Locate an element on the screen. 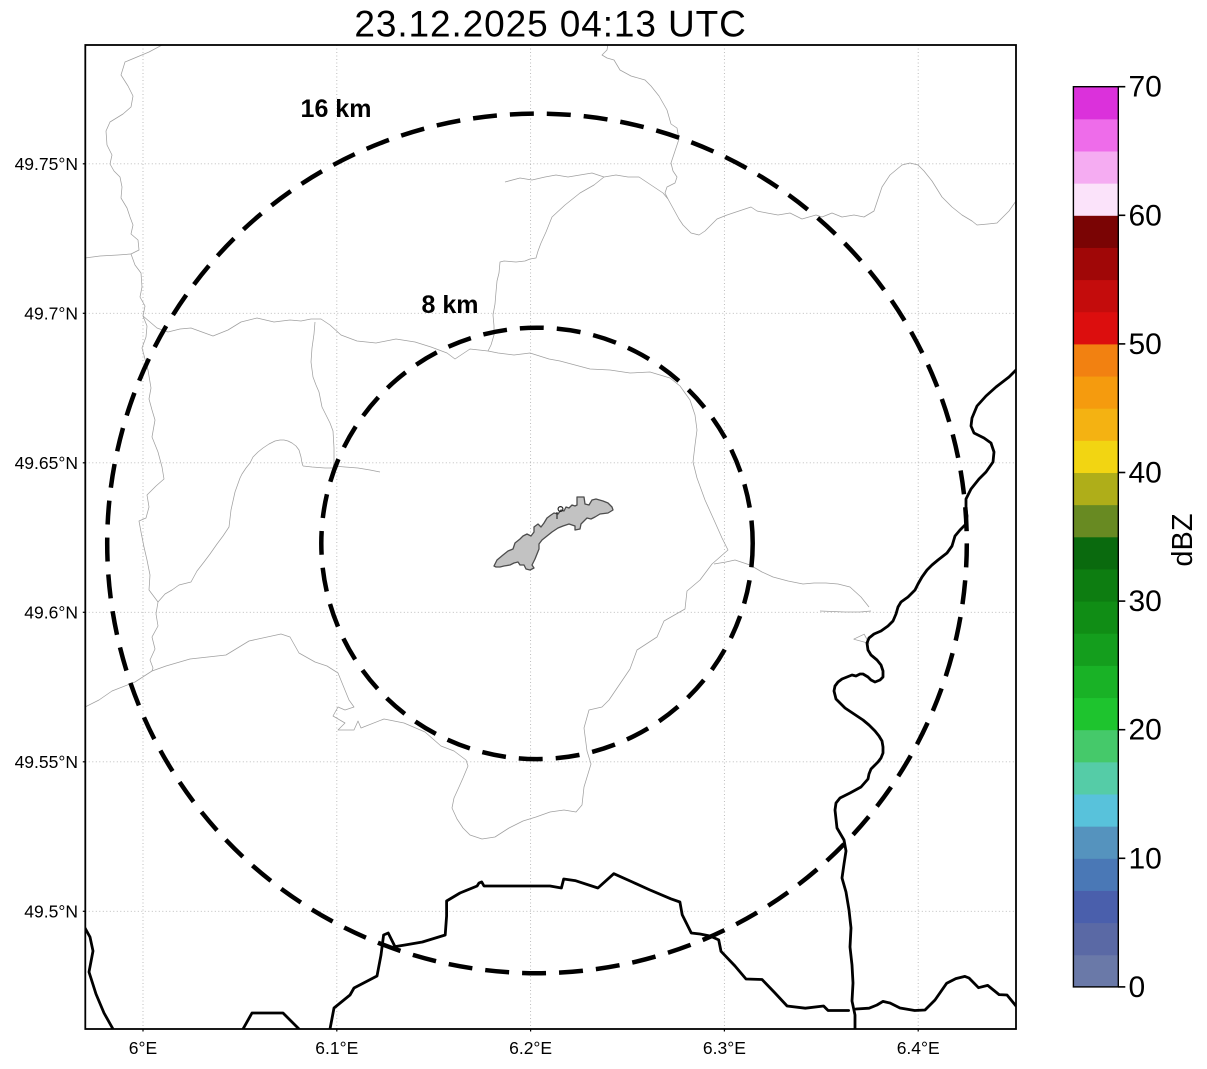 The image size is (1207, 1069). svg-text: 40 is located at coordinates (1145, 473).